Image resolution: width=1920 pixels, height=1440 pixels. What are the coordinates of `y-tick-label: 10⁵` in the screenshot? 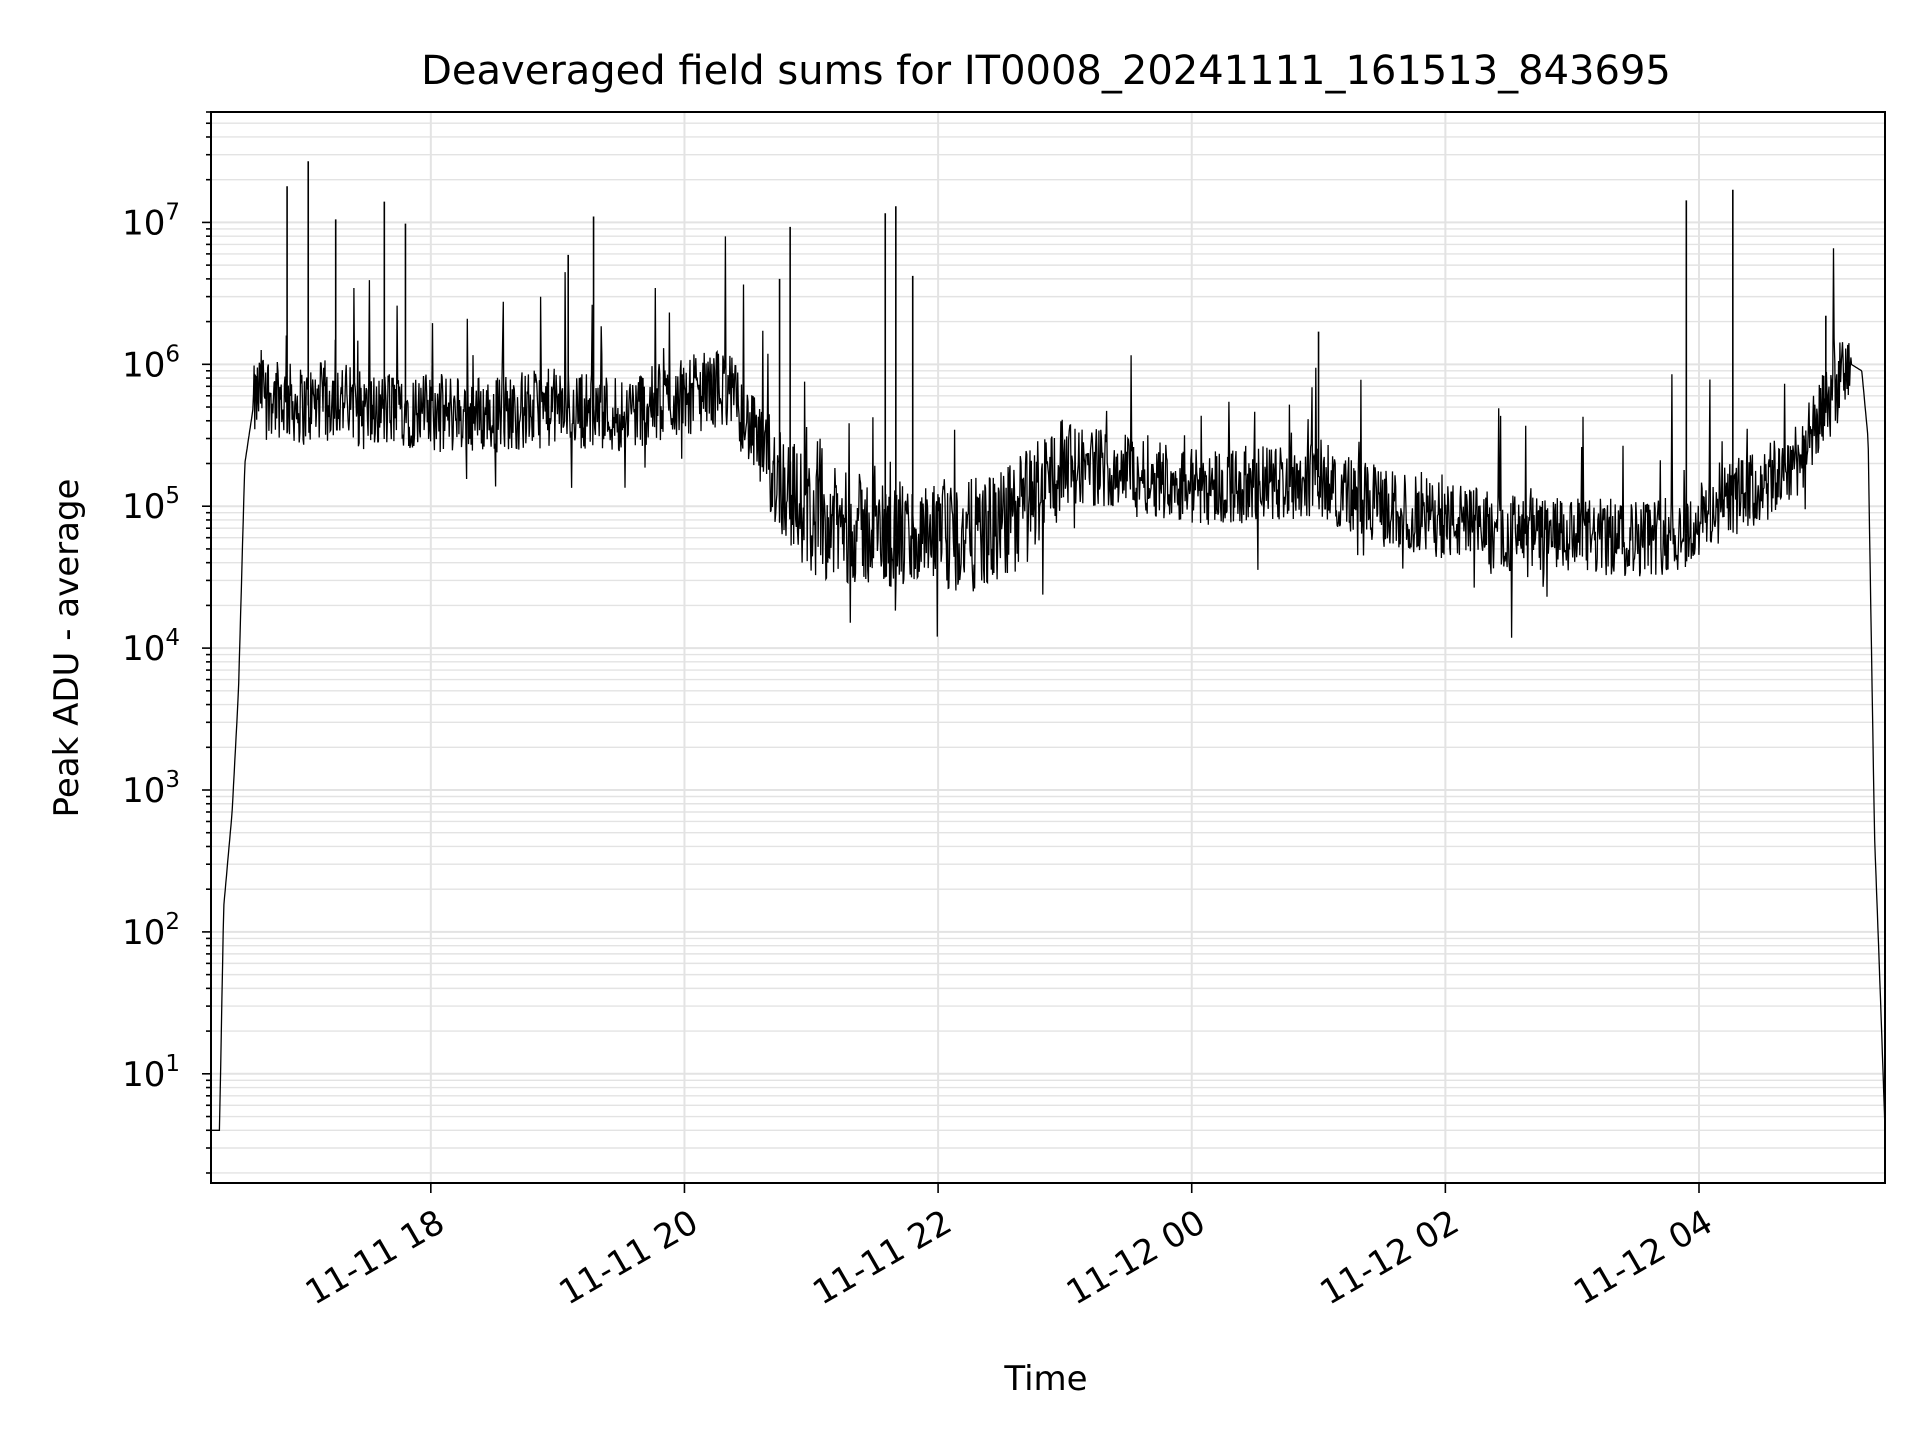 It's located at (151, 505).